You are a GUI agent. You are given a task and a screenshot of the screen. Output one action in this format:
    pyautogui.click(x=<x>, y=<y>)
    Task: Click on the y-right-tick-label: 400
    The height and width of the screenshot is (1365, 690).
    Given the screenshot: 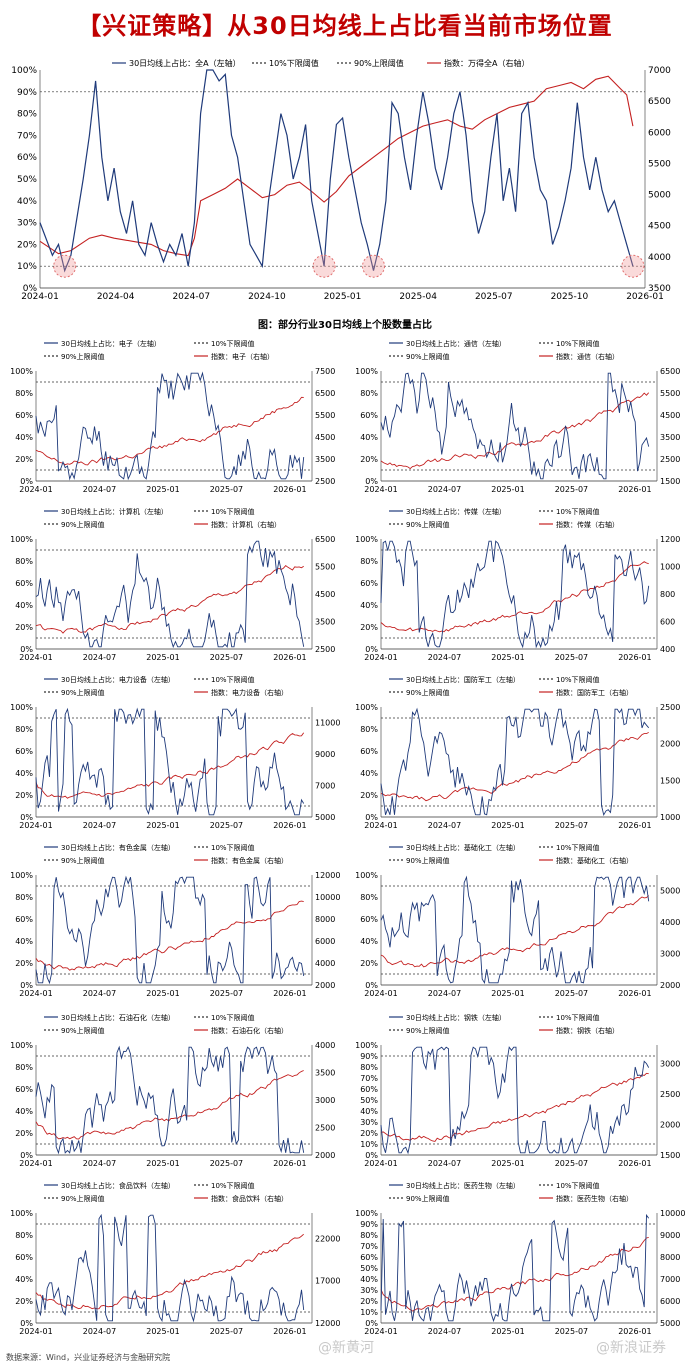 What is the action you would take?
    pyautogui.click(x=667, y=649)
    